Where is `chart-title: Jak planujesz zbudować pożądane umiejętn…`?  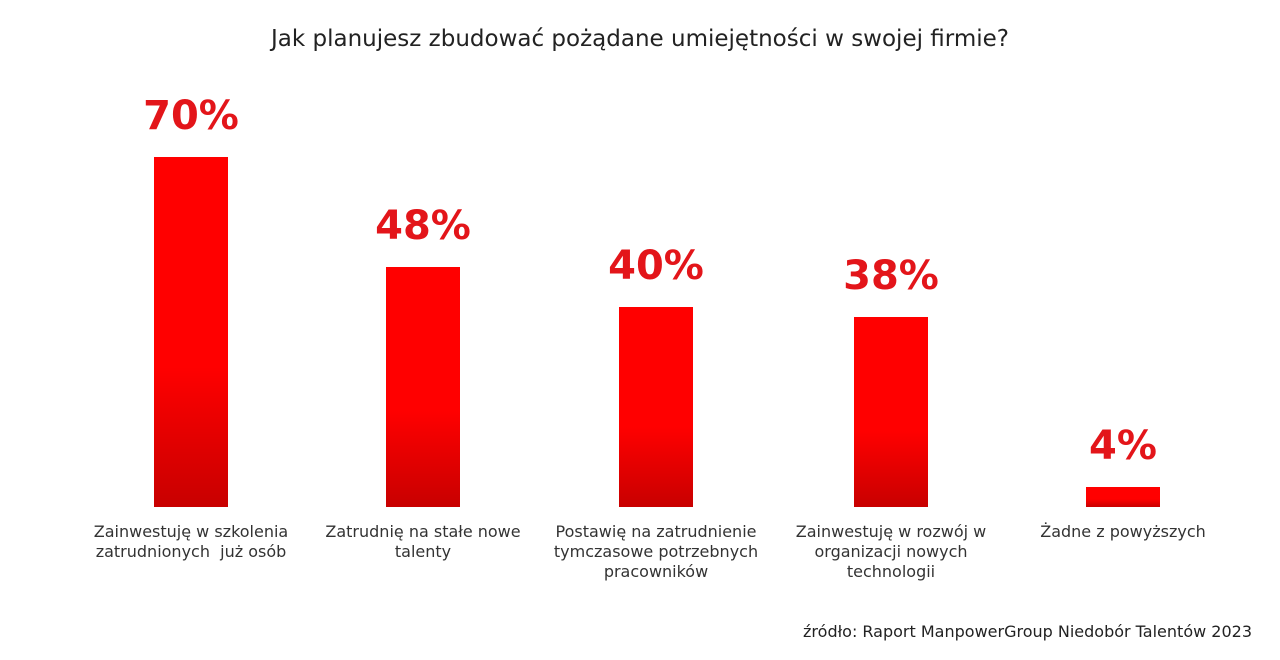
chart-title: Jak planujesz zbudować pożądane umiejętn… is located at coordinates (640, 39).